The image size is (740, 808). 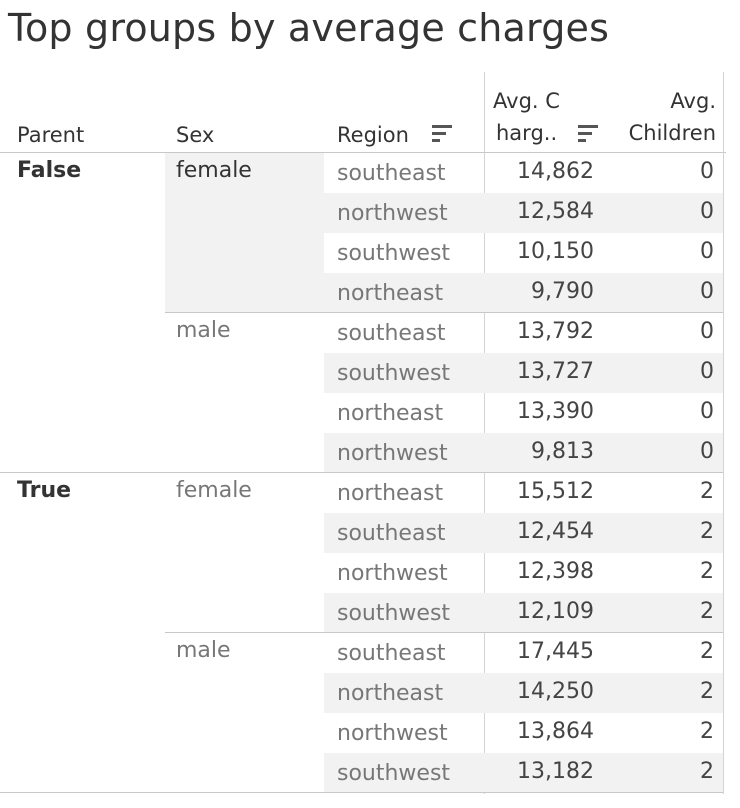 I want to click on header-region: Region, so click(x=373, y=135).